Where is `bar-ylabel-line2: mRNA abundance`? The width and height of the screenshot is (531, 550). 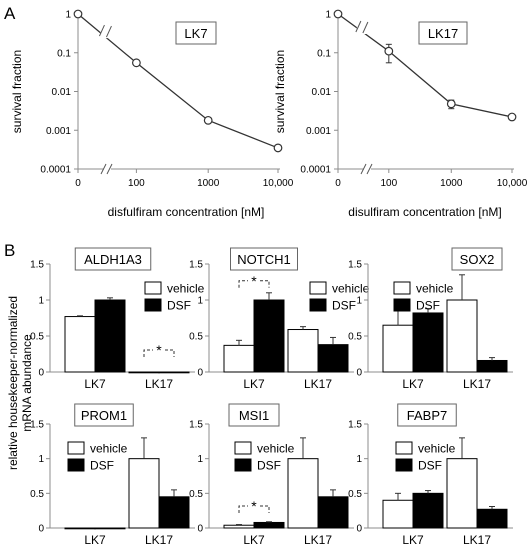 bar-ylabel-line2: mRNA abundance is located at coordinates (27, 383).